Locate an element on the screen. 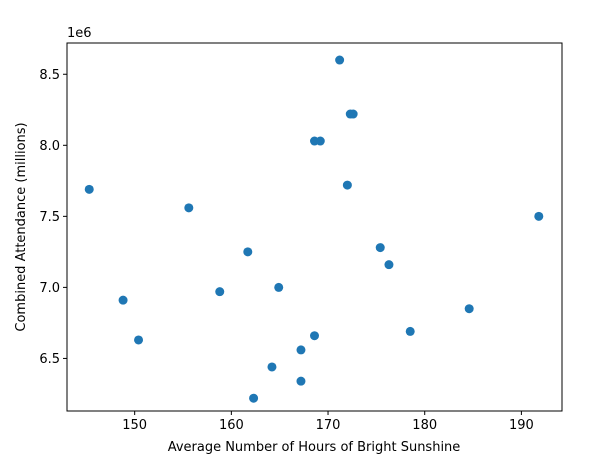  x-tick-label: 170 is located at coordinates (328, 425).